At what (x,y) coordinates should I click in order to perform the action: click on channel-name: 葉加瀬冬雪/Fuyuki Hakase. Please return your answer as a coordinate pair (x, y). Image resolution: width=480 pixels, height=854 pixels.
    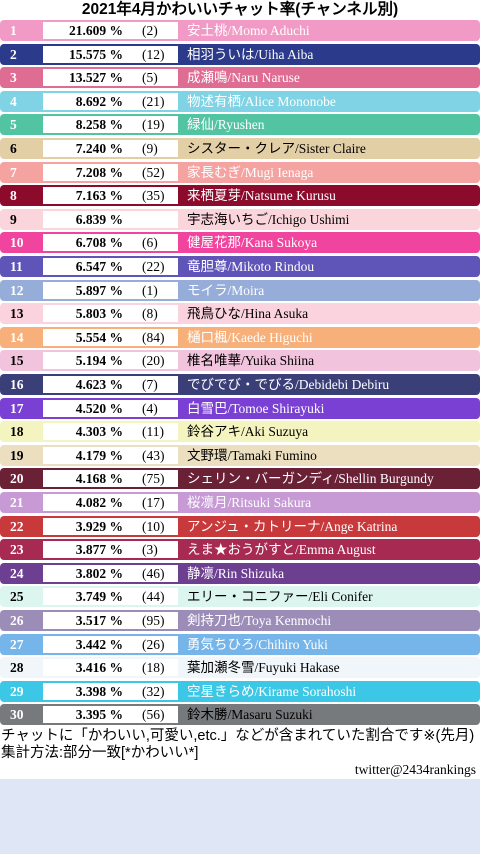
    Looking at the image, I should click on (263, 668).